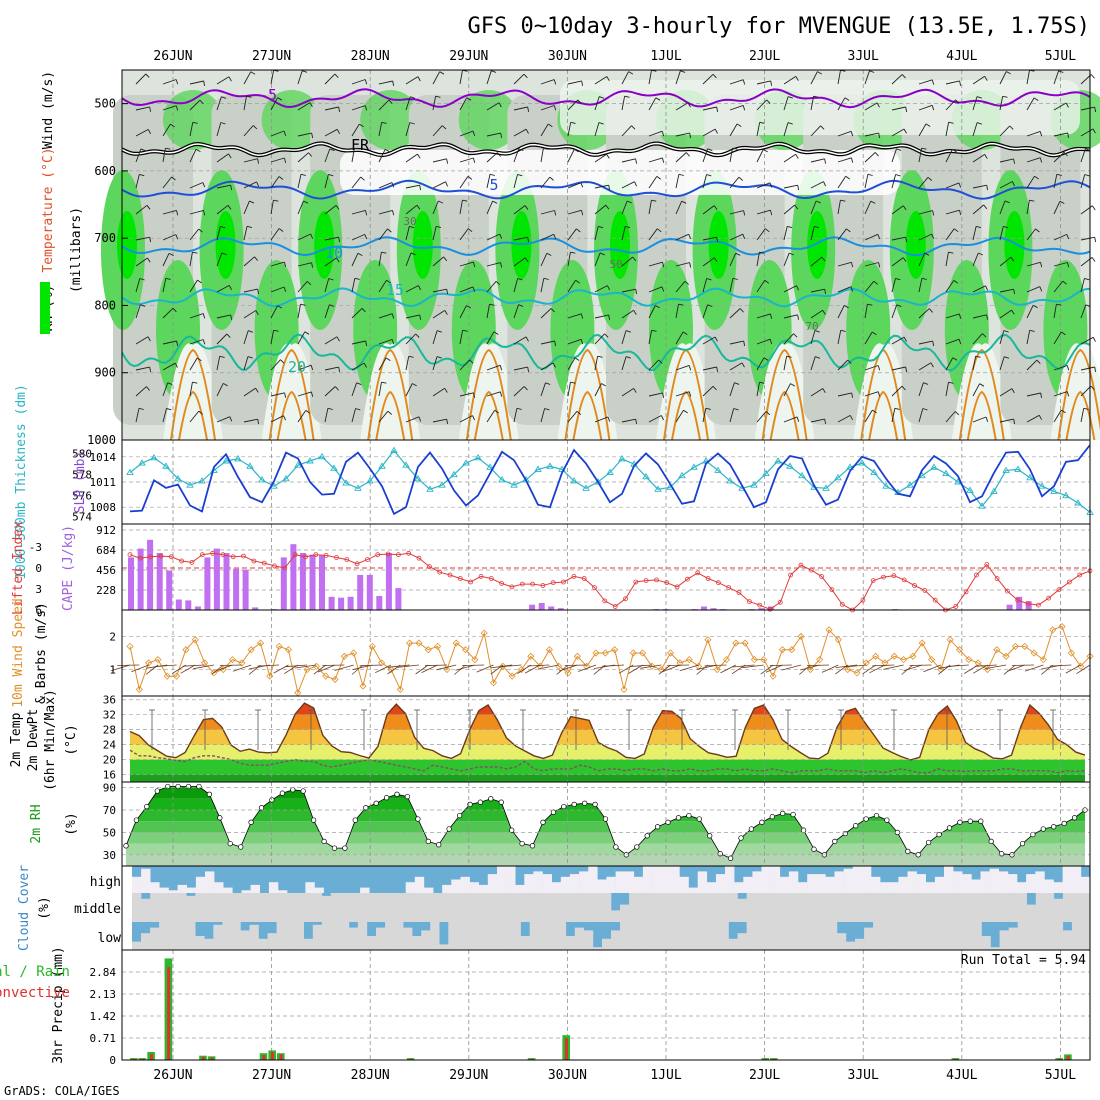 The height and width of the screenshot is (1100, 1100). Describe the element at coordinates (112, 670) in the screenshot. I see `wind-tick-1: 1` at that location.